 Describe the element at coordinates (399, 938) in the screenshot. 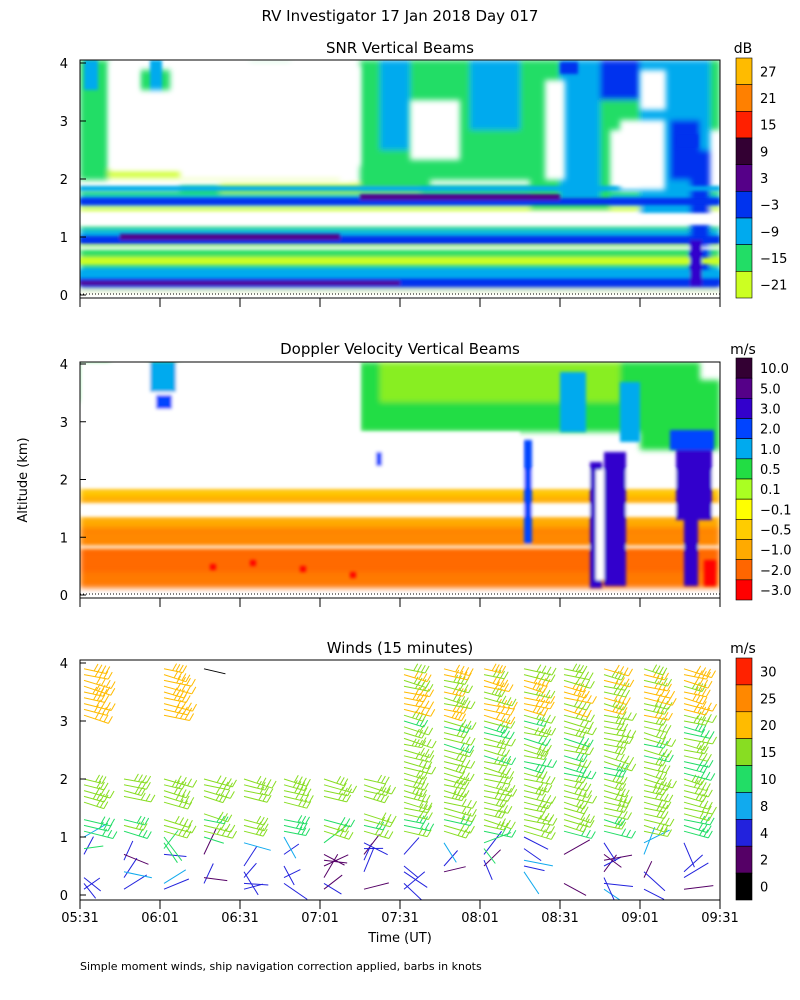

I see `x-axis-label: Time (UT)` at that location.